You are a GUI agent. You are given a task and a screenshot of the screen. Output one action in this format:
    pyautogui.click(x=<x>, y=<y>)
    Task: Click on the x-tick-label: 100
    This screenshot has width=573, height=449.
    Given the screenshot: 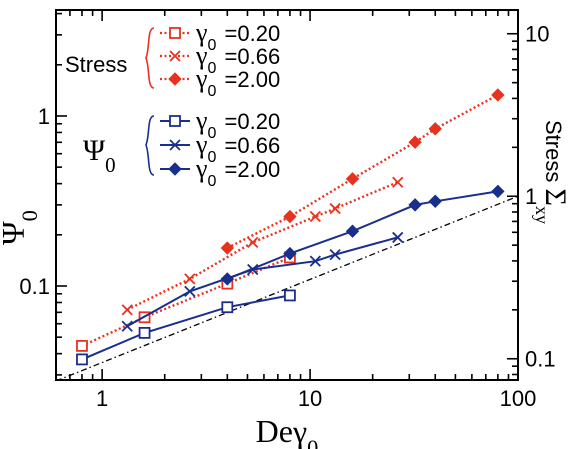 What is the action you would take?
    pyautogui.click(x=518, y=398)
    